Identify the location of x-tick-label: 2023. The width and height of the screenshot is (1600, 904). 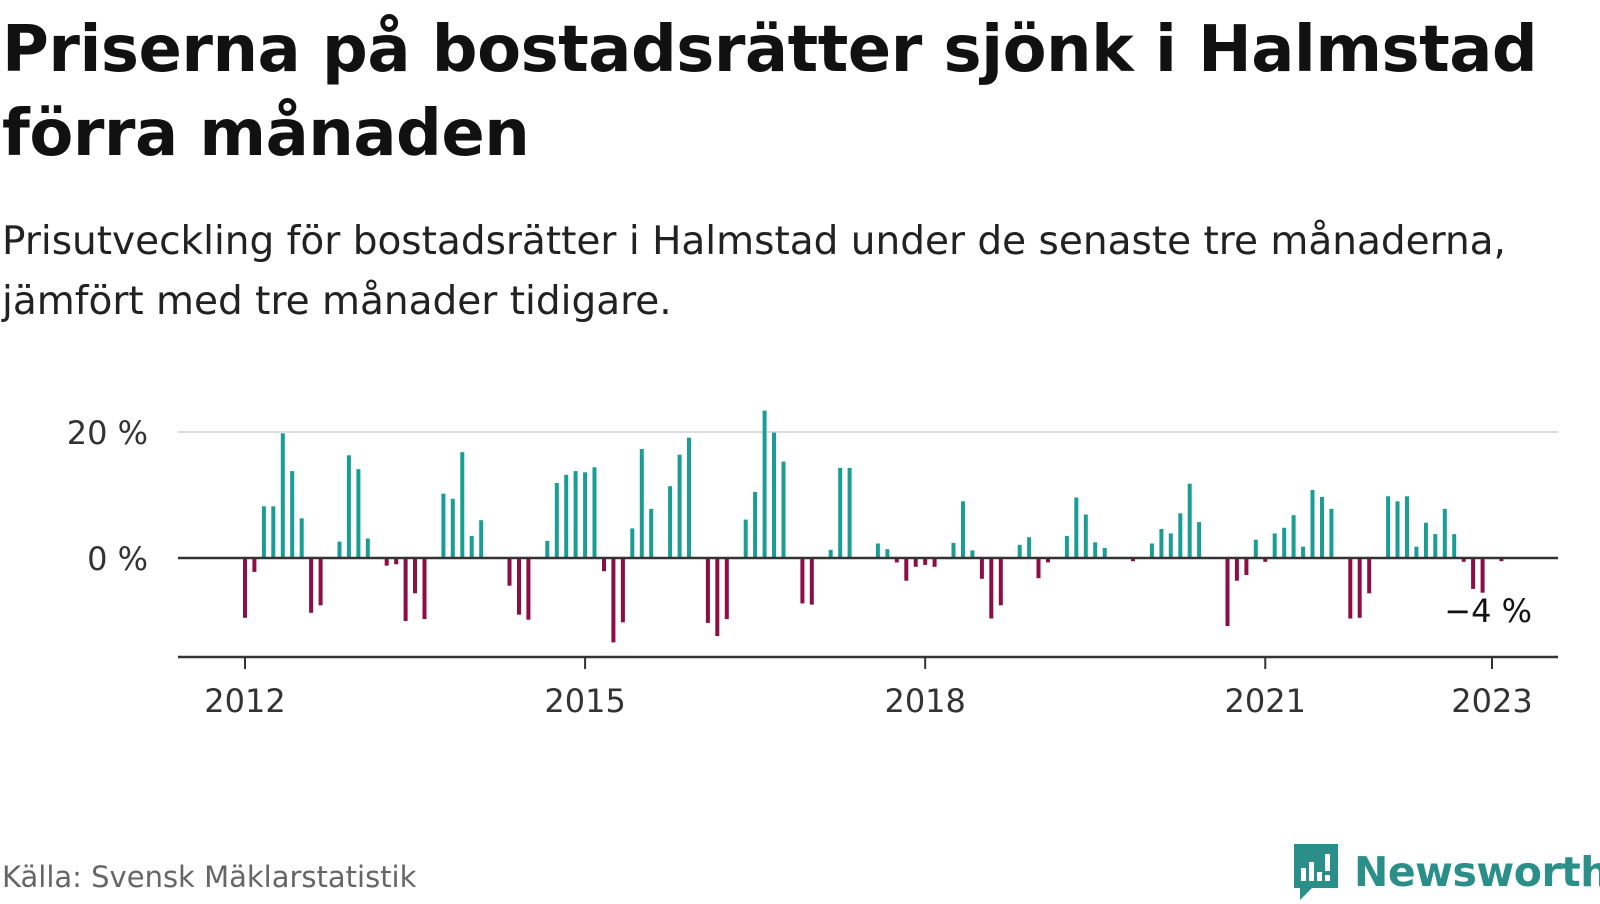
(1491, 701).